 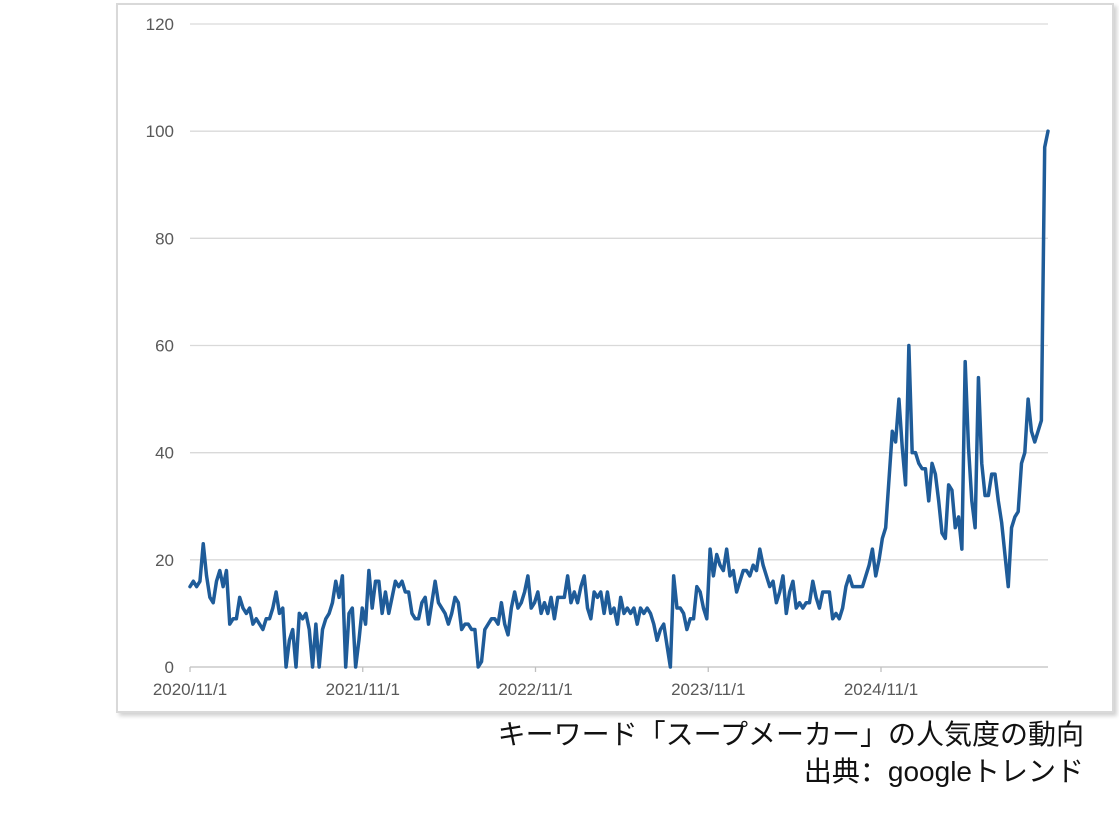 What do you see at coordinates (190, 689) in the screenshot?
I see `x-axis-label: 2020/11/1` at bounding box center [190, 689].